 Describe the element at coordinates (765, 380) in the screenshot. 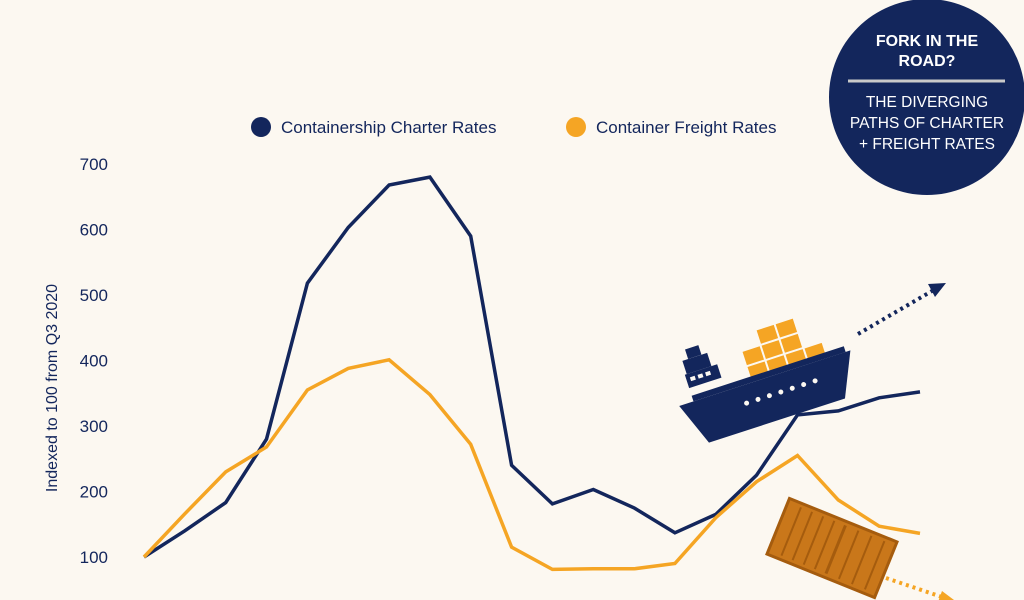

I see `ship-icon` at that location.